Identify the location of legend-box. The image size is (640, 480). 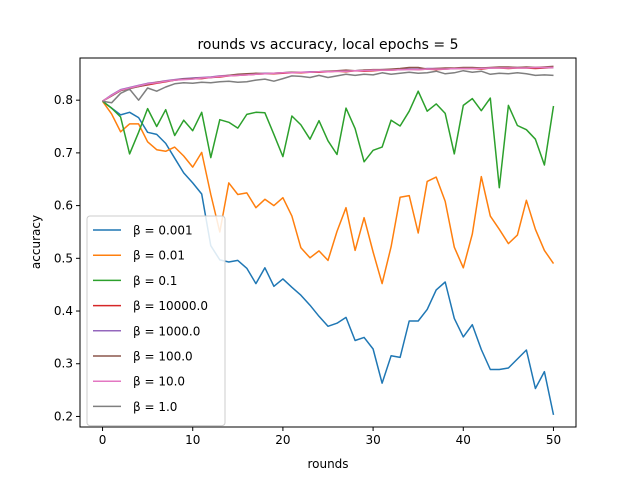
(156, 321).